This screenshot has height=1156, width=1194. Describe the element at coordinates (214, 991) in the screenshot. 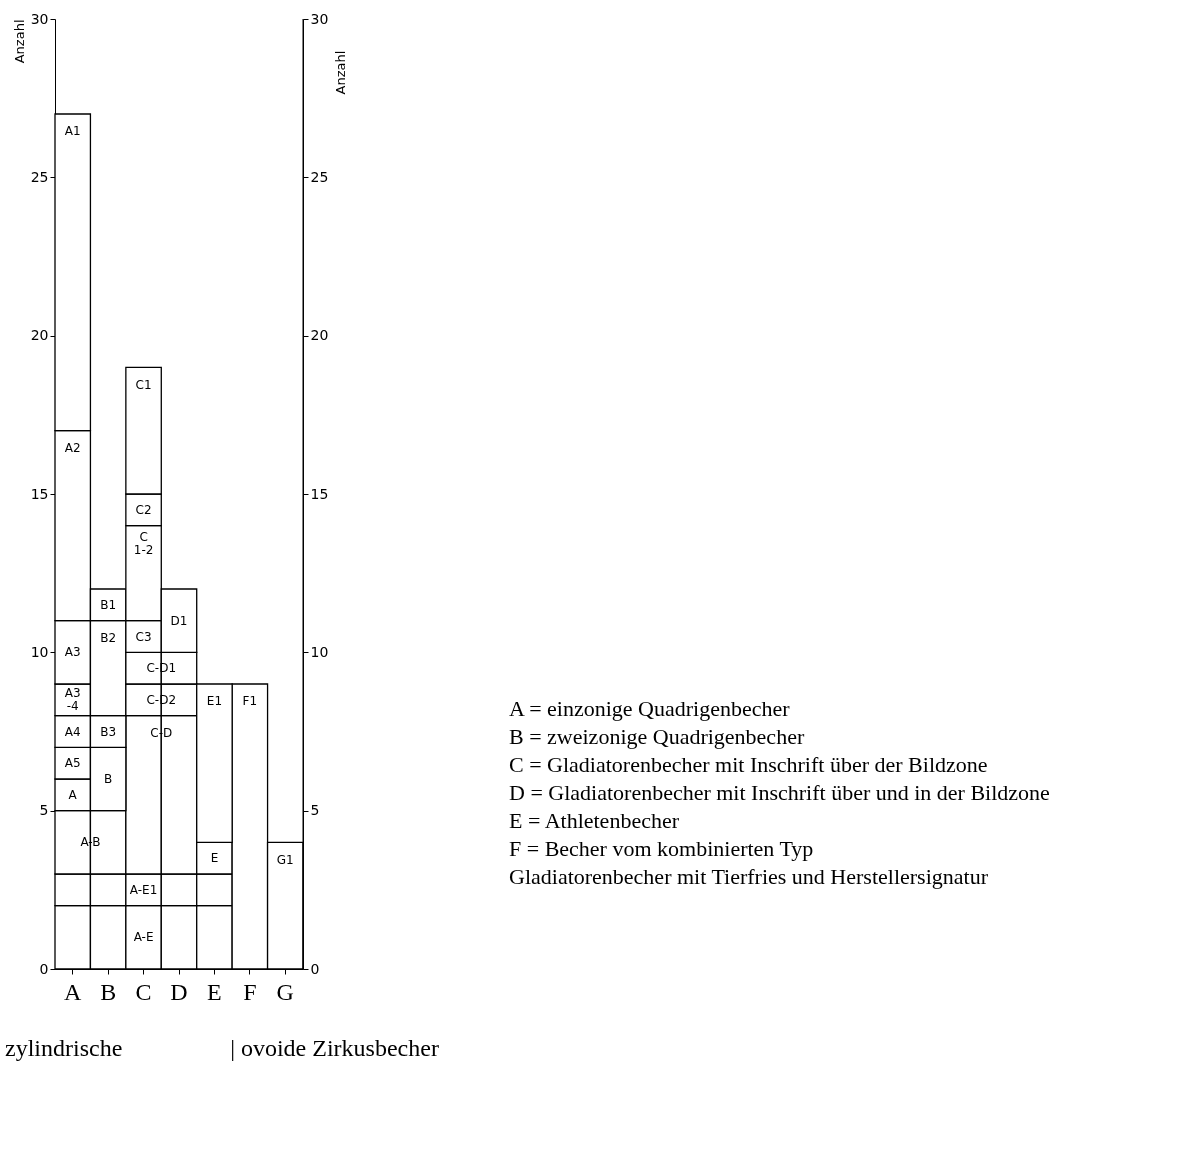

I see `x-tick-label: E` at that location.